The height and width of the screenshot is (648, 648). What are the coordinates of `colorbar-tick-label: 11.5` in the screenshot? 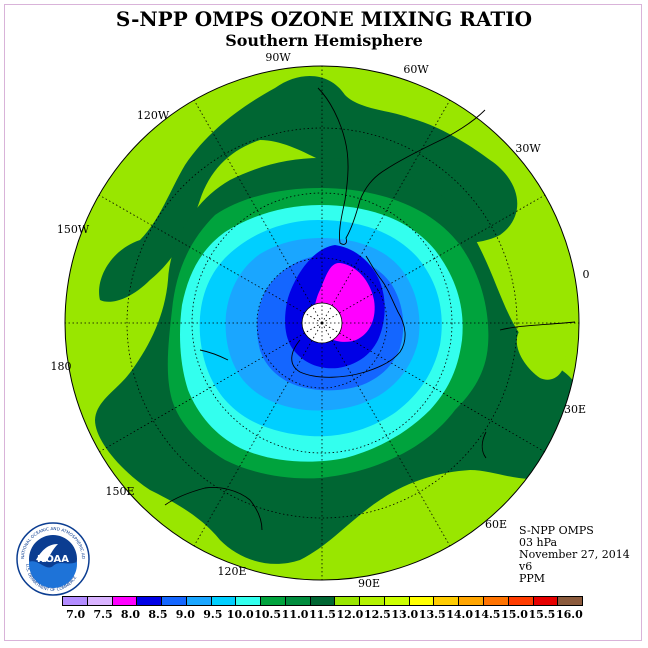 It's located at (322, 614).